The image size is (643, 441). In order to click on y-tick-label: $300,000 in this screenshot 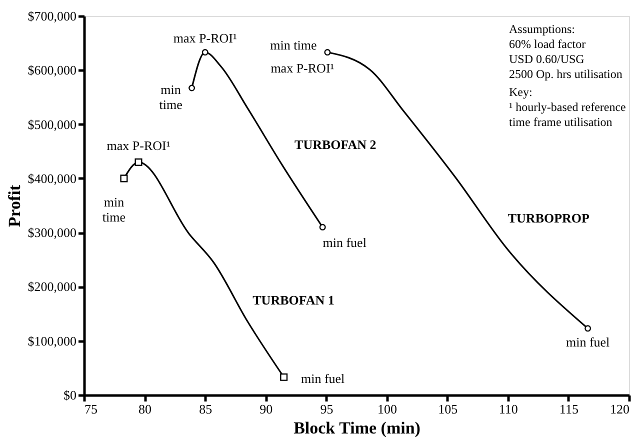, I will do `click(52, 232)`.